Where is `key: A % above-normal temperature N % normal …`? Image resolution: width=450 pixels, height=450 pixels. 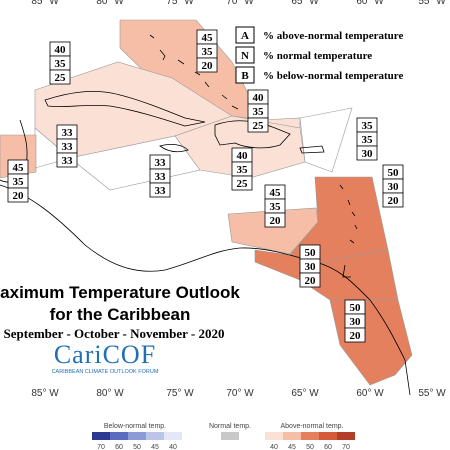
key: A % above-normal temperature N % normal … is located at coordinates (319, 55).